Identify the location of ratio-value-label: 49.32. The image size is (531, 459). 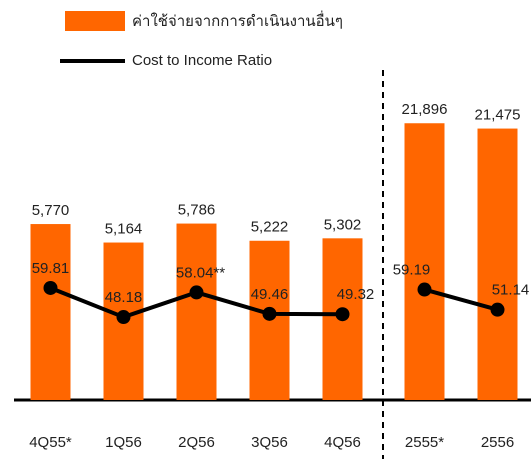
(356, 294).